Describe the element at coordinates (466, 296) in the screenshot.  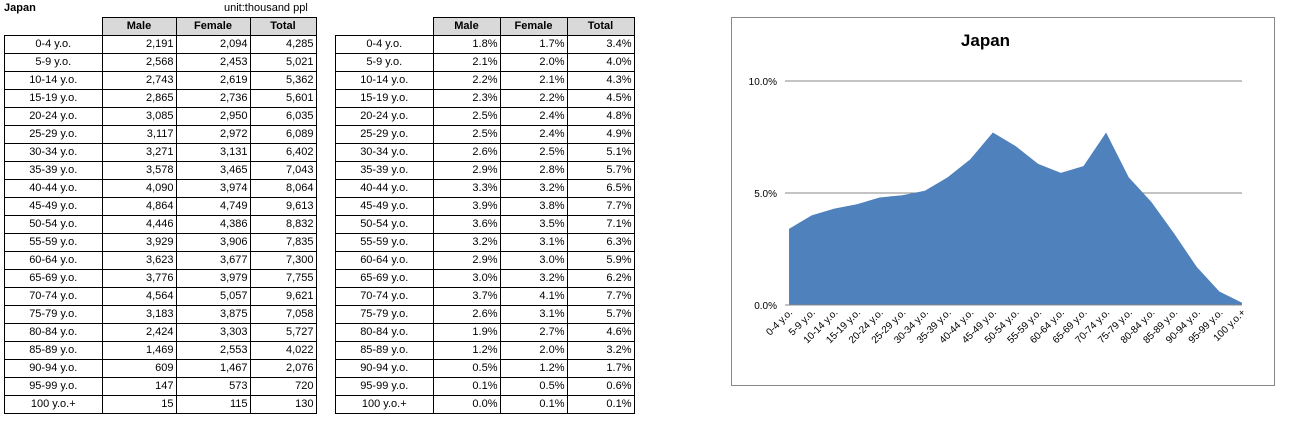
I see `male-pct-cell: 3.7%` at that location.